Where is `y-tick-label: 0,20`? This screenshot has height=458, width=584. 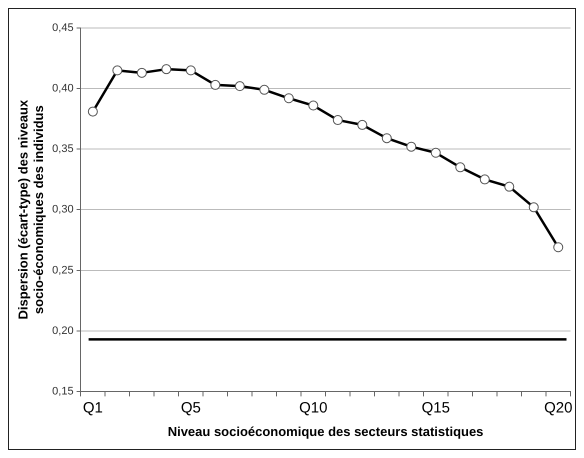
y-tick-label: 0,20 is located at coordinates (63, 330).